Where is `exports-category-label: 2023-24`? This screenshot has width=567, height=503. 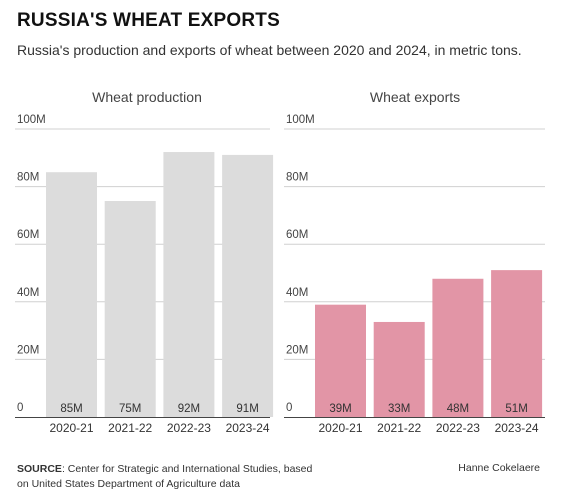
exports-category-label: 2023-24 is located at coordinates (517, 428).